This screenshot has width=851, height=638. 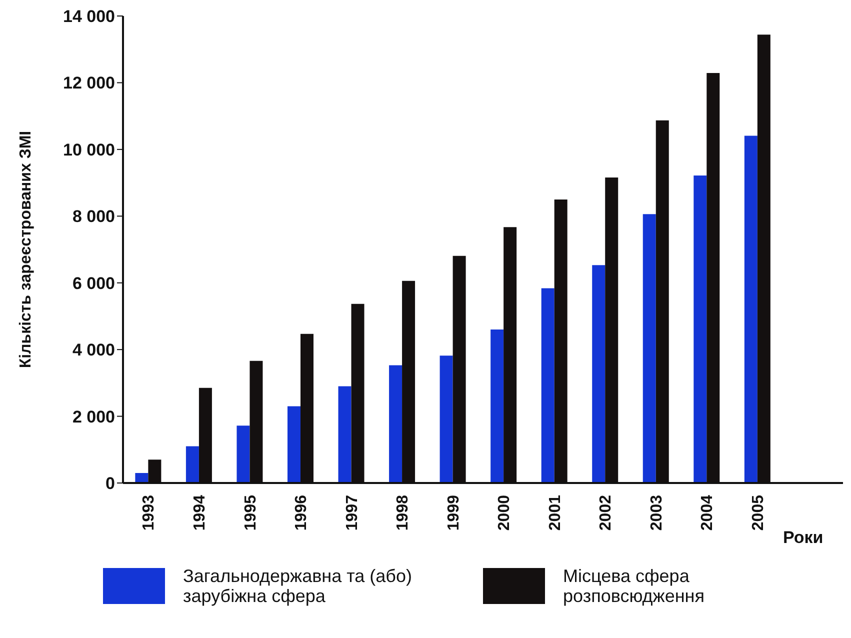 What do you see at coordinates (93, 416) in the screenshot?
I see `y-tick-label: 2 000` at bounding box center [93, 416].